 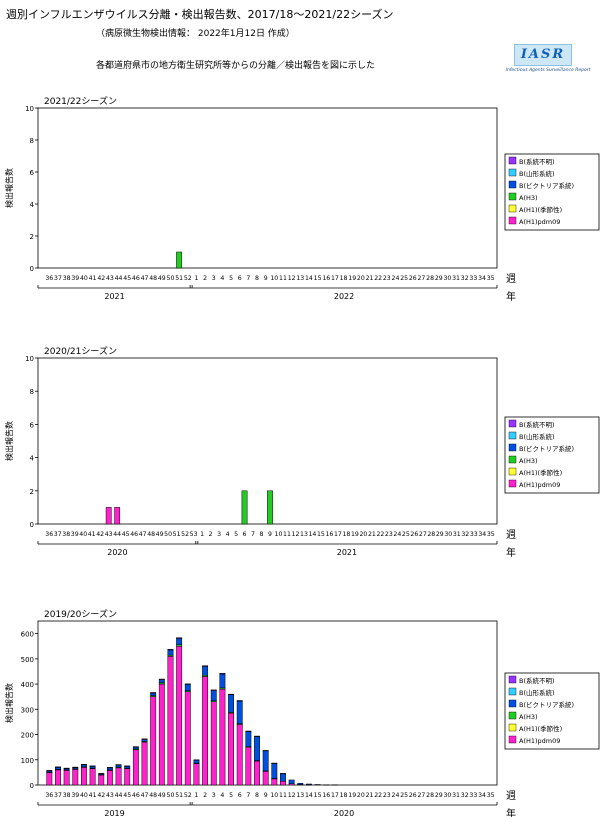 What do you see at coordinates (344, 813) in the screenshot?
I see `year-label: 2020` at bounding box center [344, 813].